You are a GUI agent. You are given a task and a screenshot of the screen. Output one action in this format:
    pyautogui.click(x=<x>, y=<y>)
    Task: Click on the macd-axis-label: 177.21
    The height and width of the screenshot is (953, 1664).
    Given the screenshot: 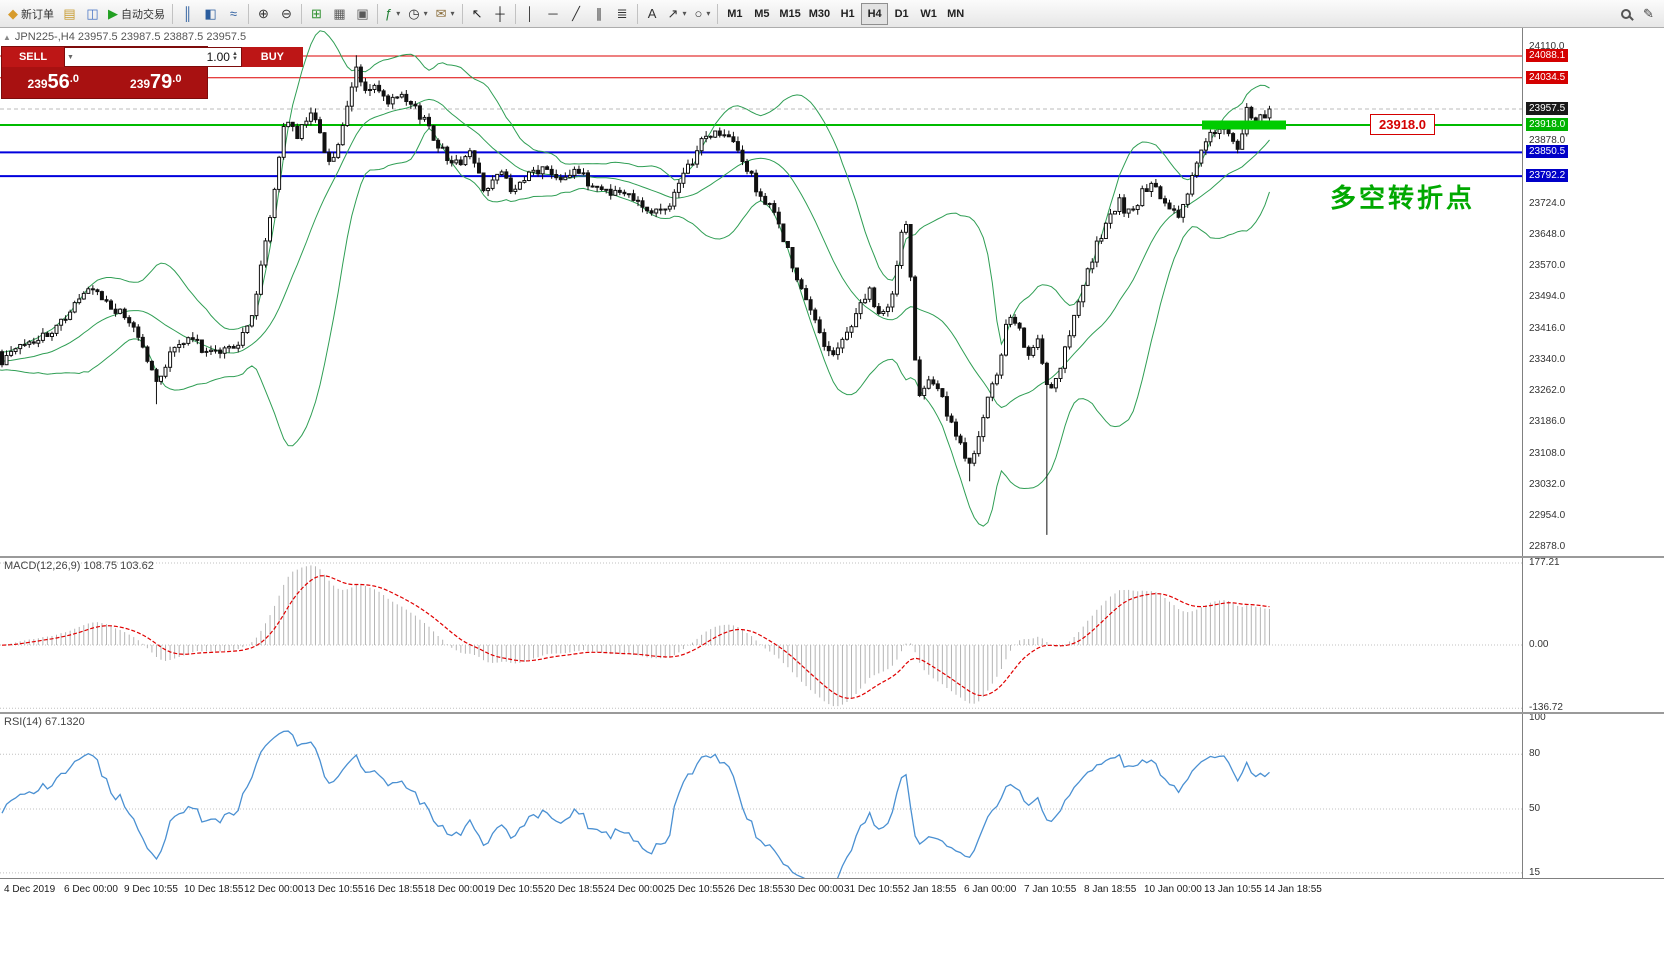 What is the action you would take?
    pyautogui.click(x=1544, y=562)
    